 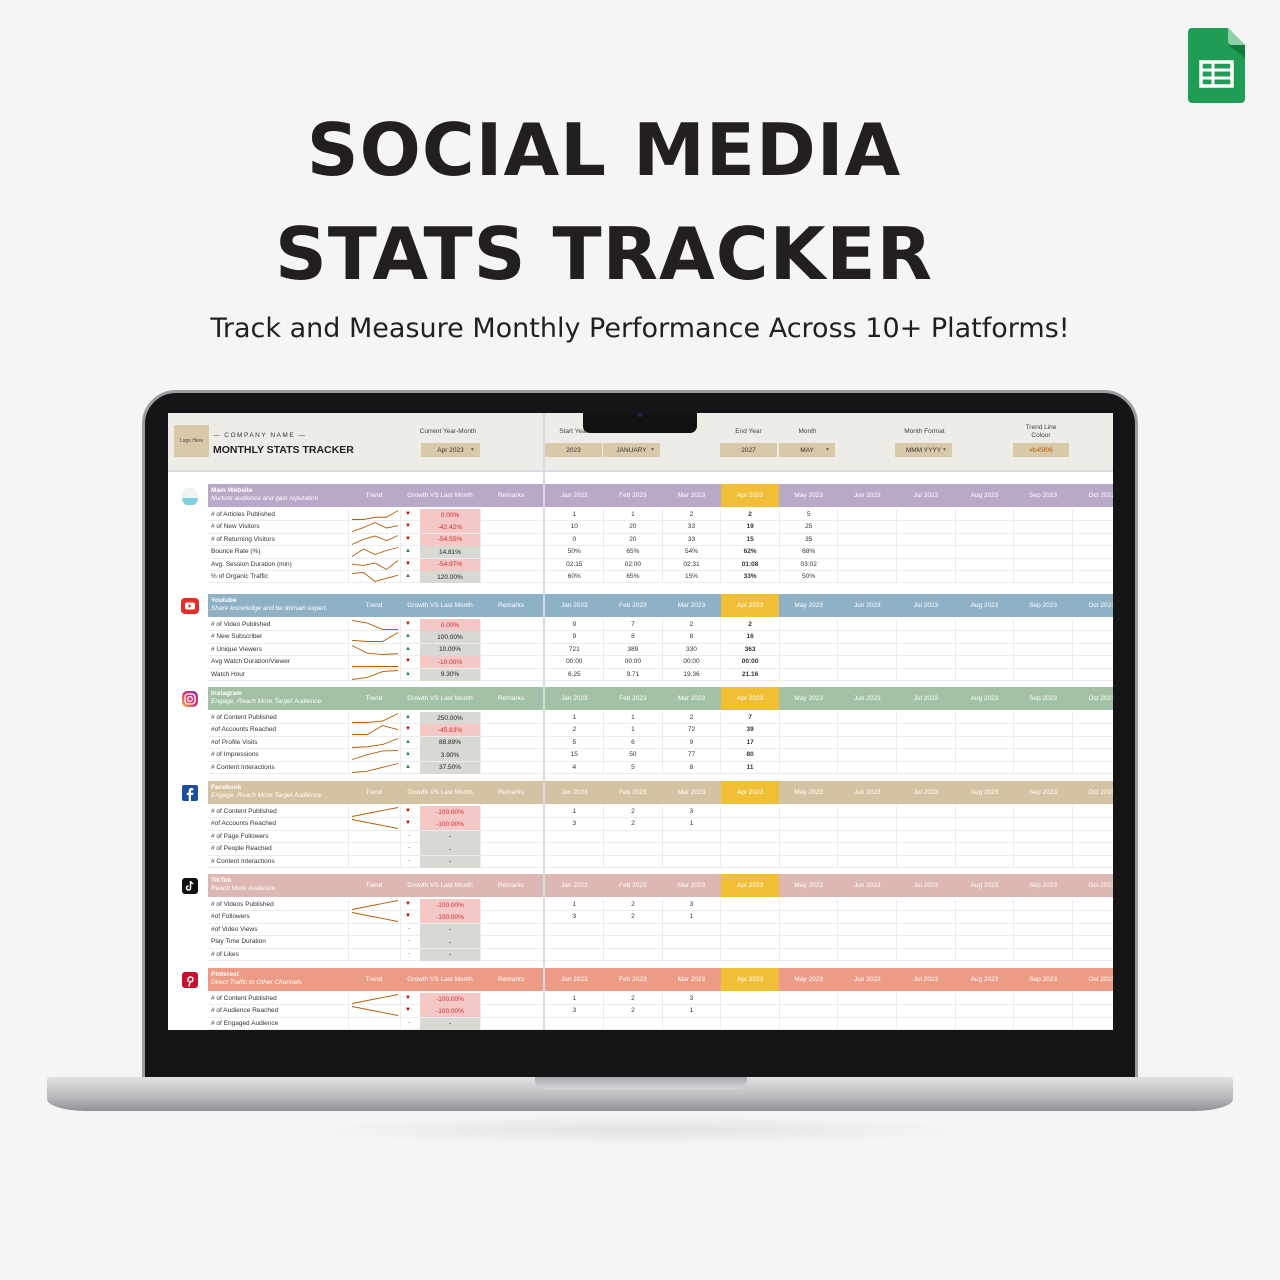 I want to click on month-value: 15%, so click(x=691, y=576).